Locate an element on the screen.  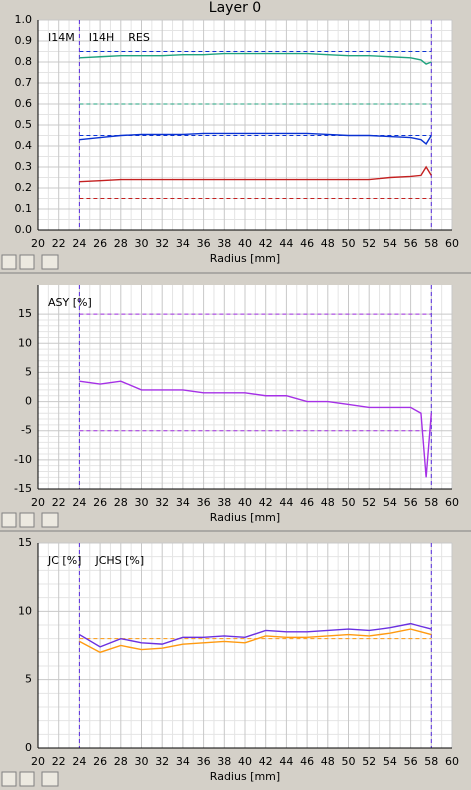
legend-entry: RES is located at coordinates (139, 37).